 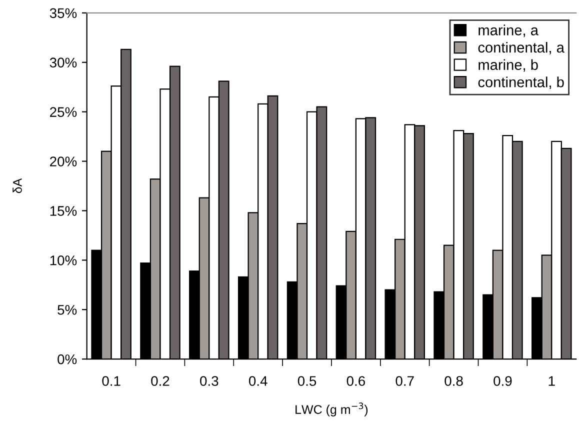 I want to click on legend-label: continental, b, so click(x=521, y=83).